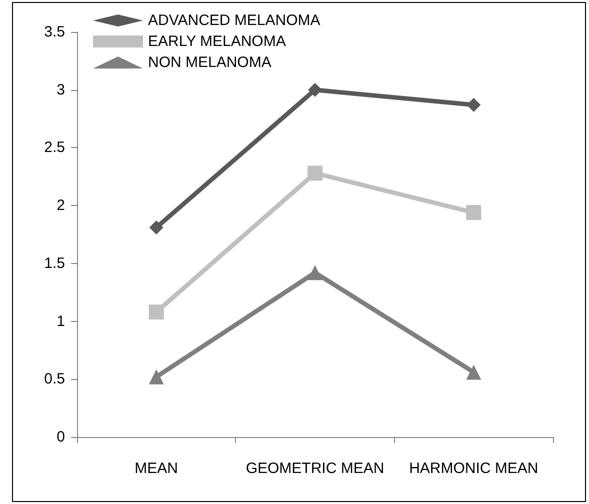 The image size is (589, 504). What do you see at coordinates (54, 32) in the screenshot?
I see `y-tick-label: 3.5` at bounding box center [54, 32].